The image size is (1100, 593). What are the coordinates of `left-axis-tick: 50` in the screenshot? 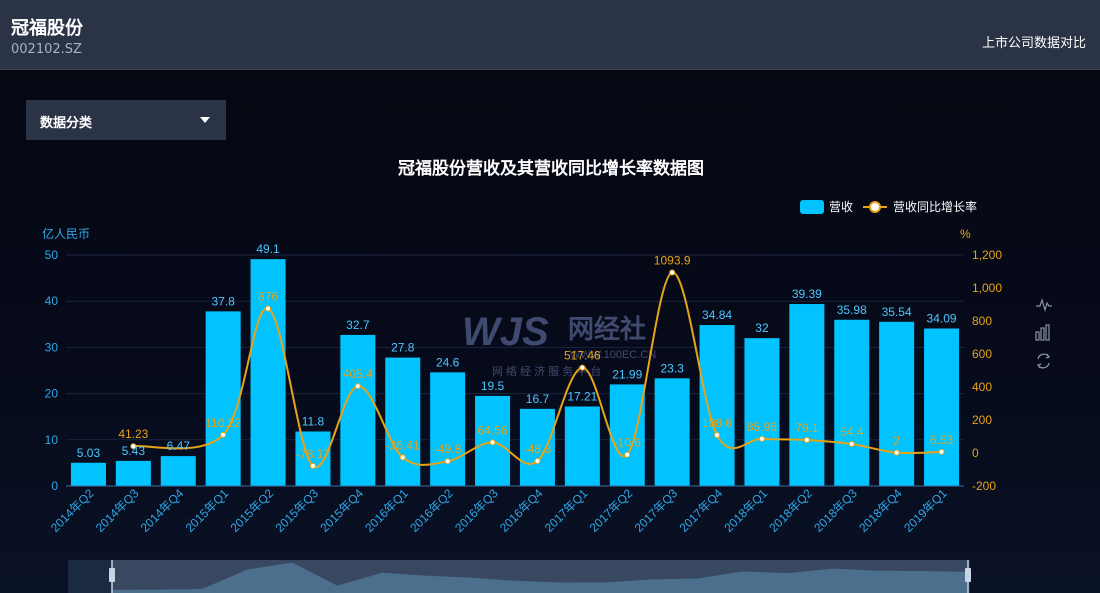 It's located at (52, 255).